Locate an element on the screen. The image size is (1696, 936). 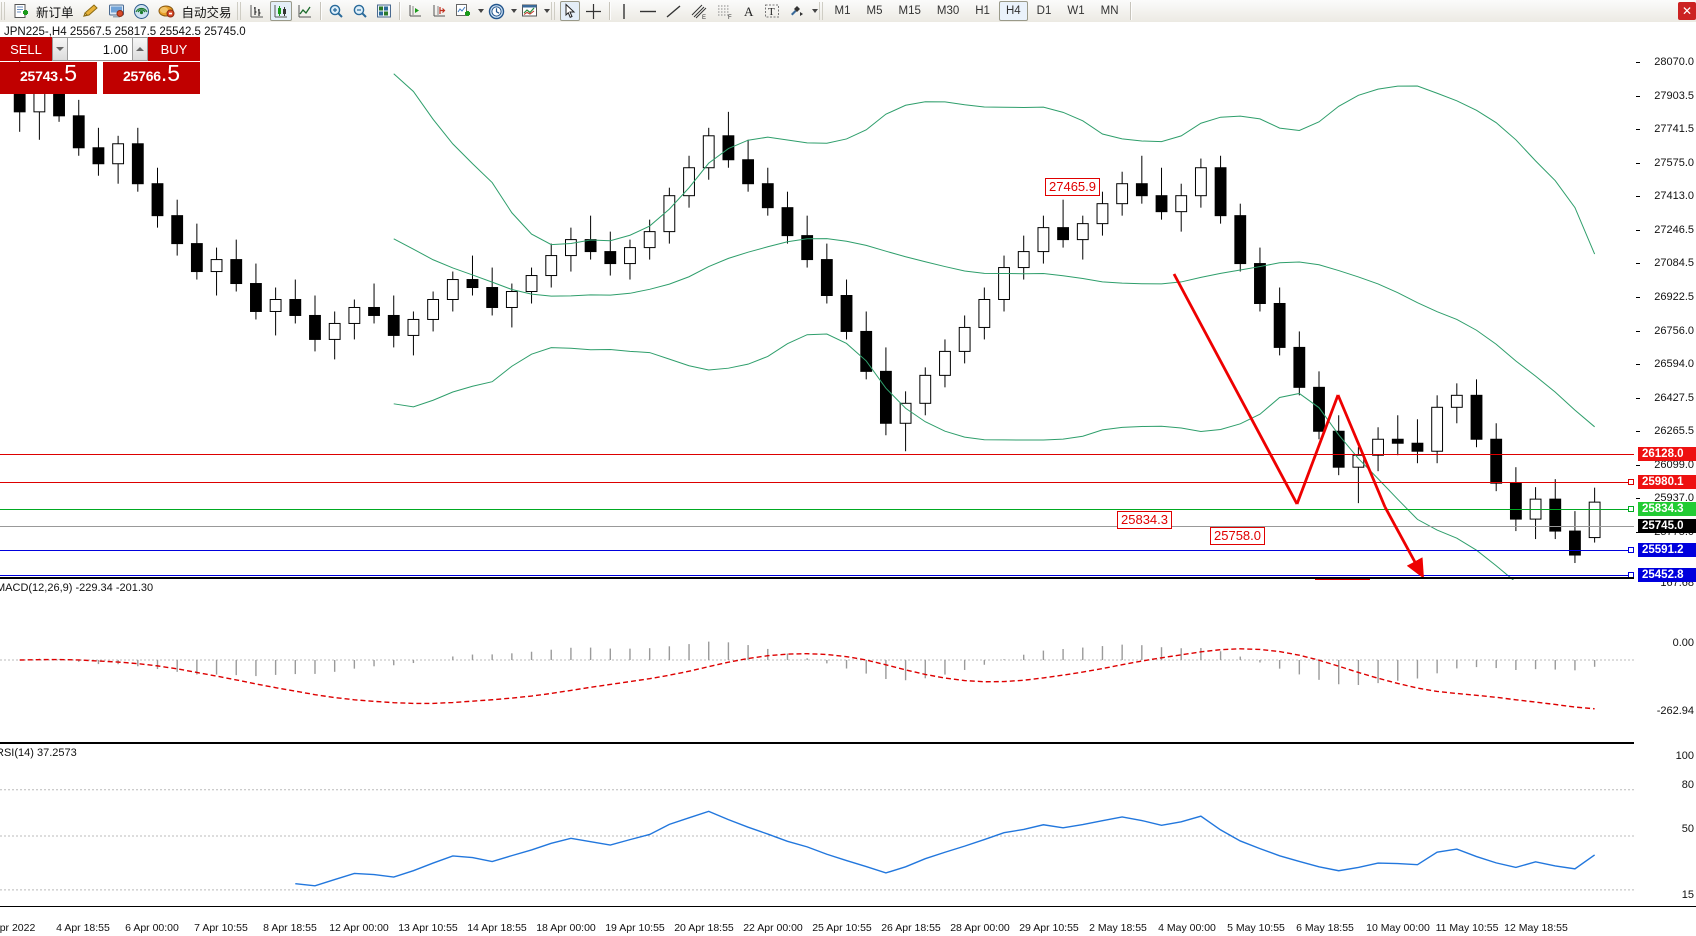
sell-button: SELL is located at coordinates (26, 49).